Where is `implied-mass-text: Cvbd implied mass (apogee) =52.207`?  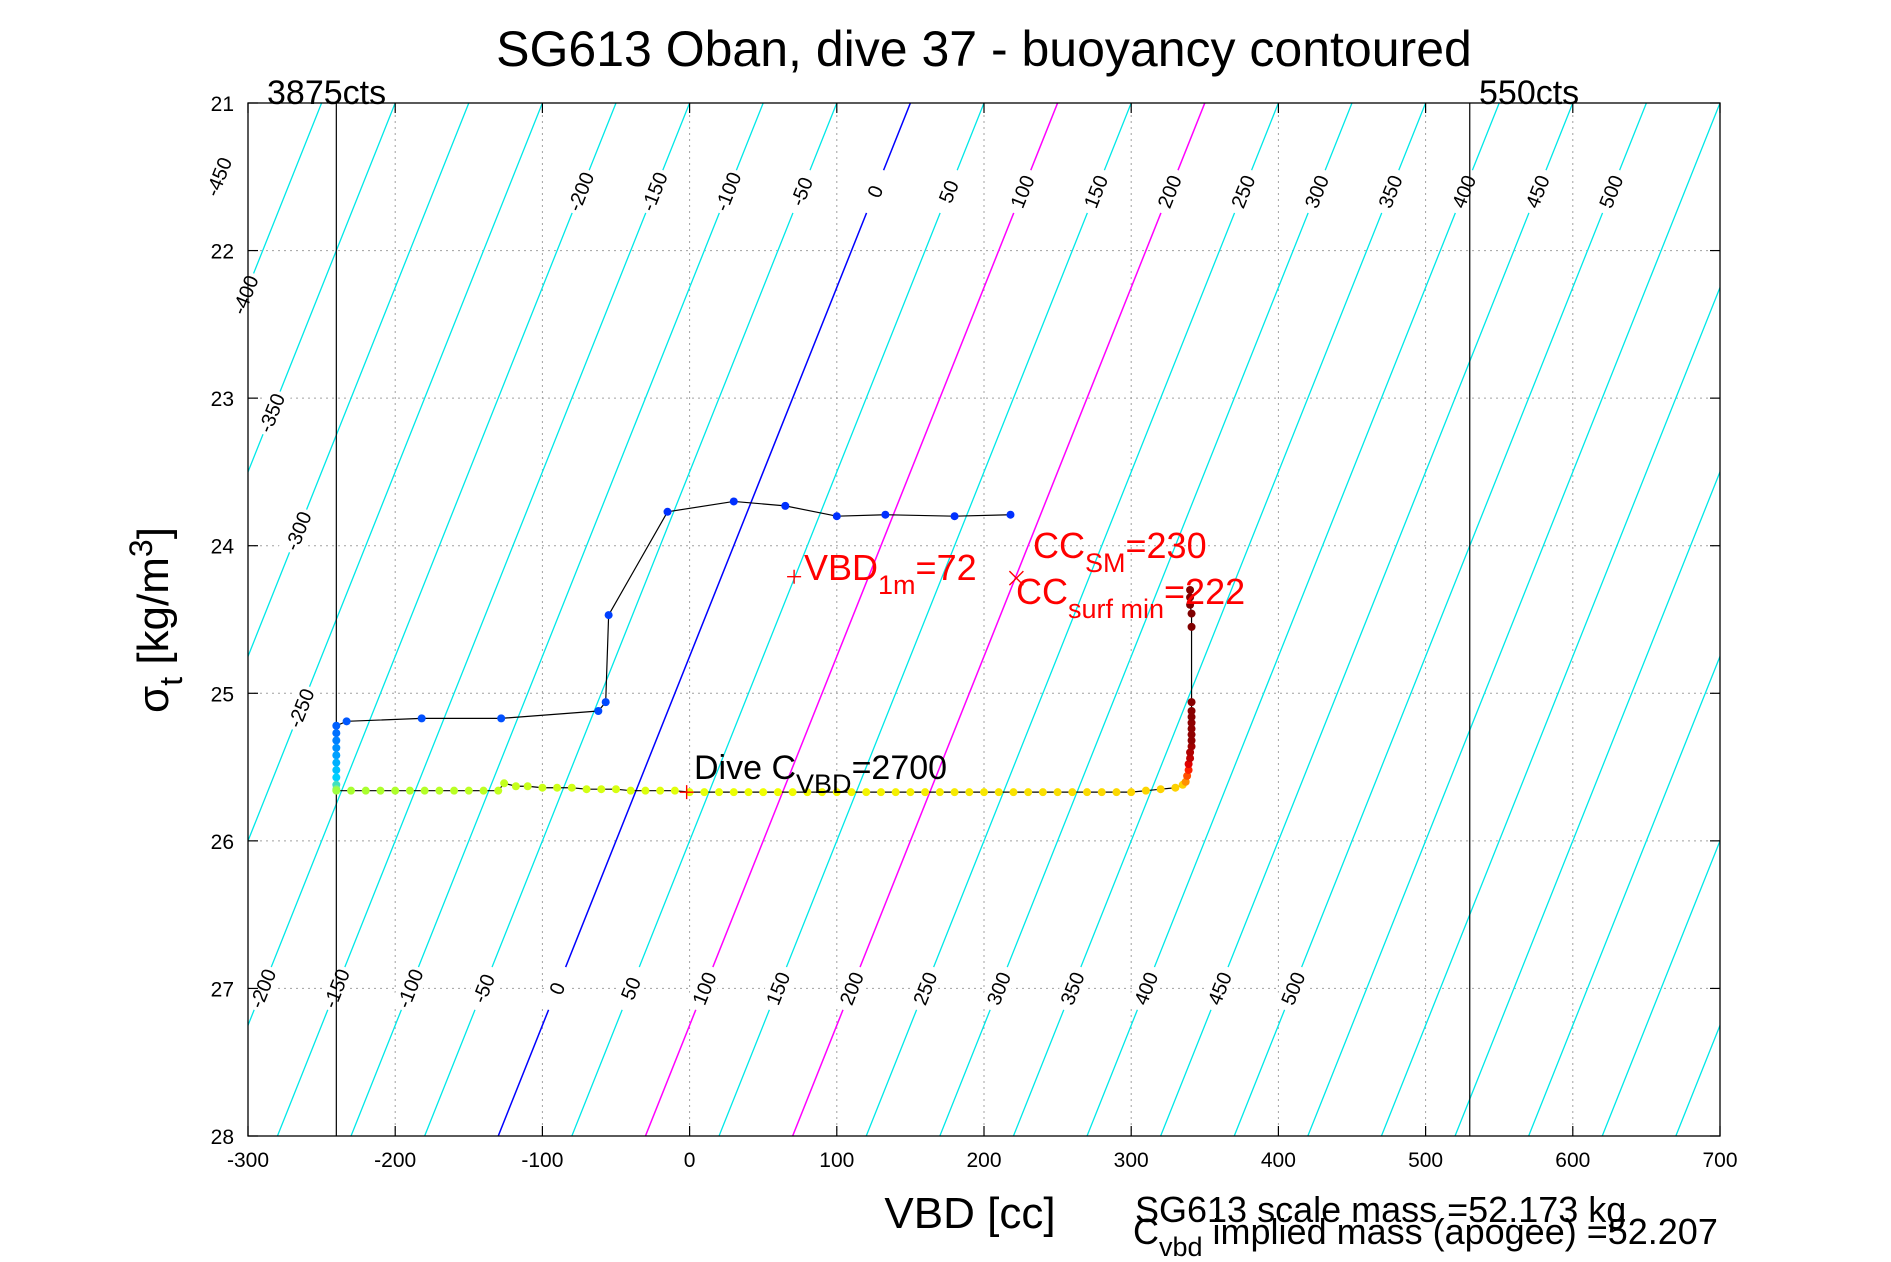
implied-mass-text: Cvbd implied mass (apogee) =52.207 is located at coordinates (1425, 1236).